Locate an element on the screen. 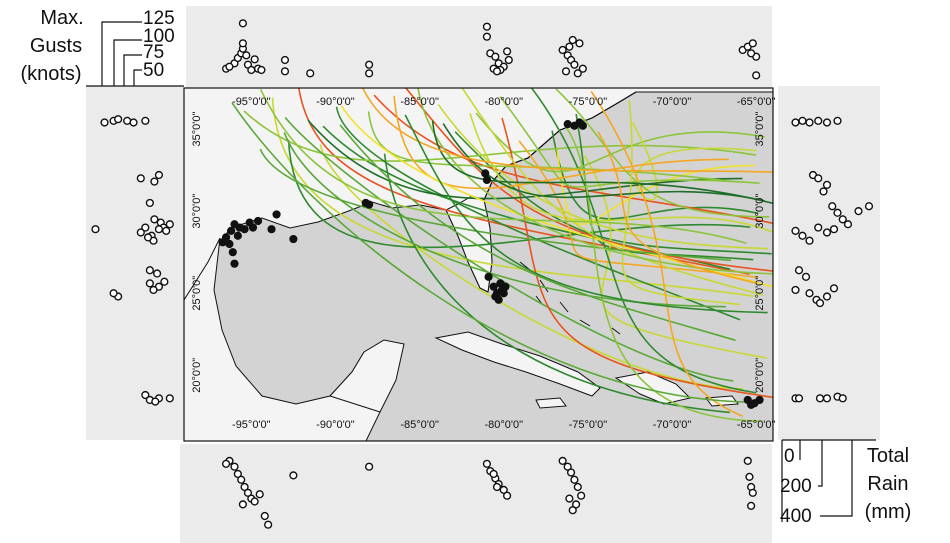  lat-label-left: 25°0'0" is located at coordinates (197, 293).